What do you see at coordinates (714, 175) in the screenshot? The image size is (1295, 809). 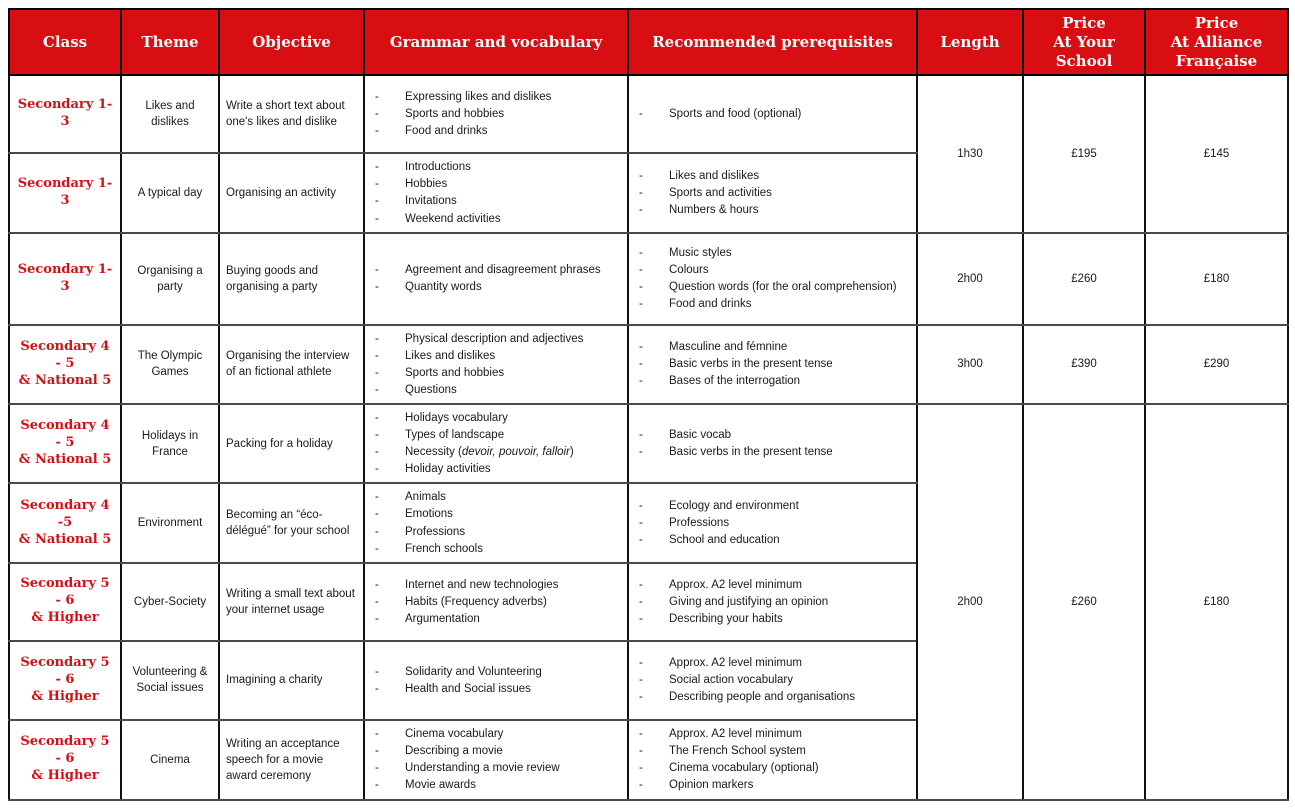 I see `list-item-text: Likes and dislikes` at bounding box center [714, 175].